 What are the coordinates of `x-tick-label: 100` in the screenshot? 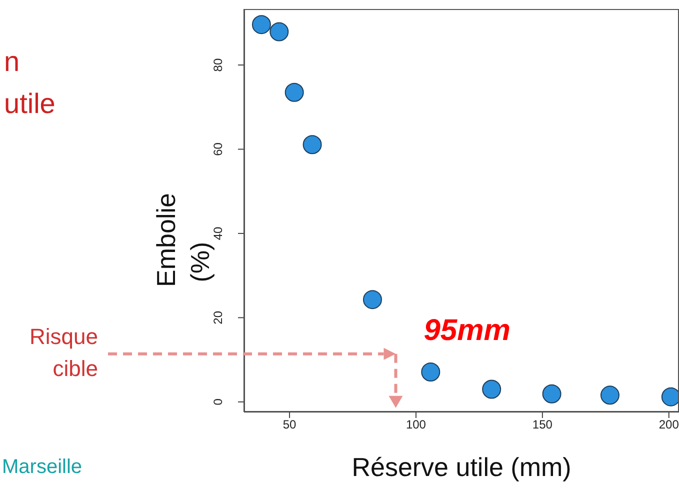 It's located at (416, 425).